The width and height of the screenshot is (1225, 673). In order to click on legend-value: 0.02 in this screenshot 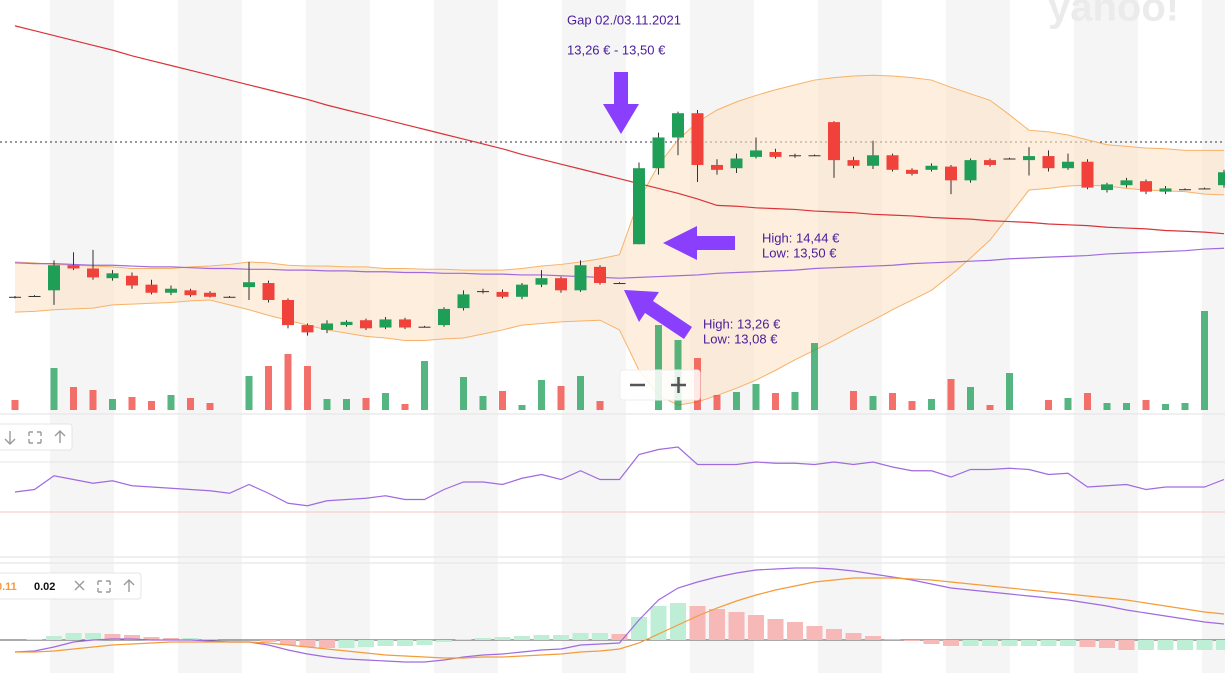, I will do `click(44, 587)`.